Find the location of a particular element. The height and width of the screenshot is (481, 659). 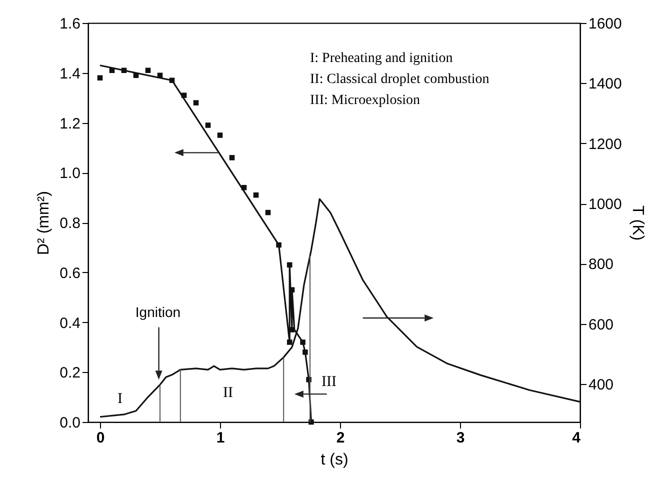

annotation: Ignition is located at coordinates (158, 312).